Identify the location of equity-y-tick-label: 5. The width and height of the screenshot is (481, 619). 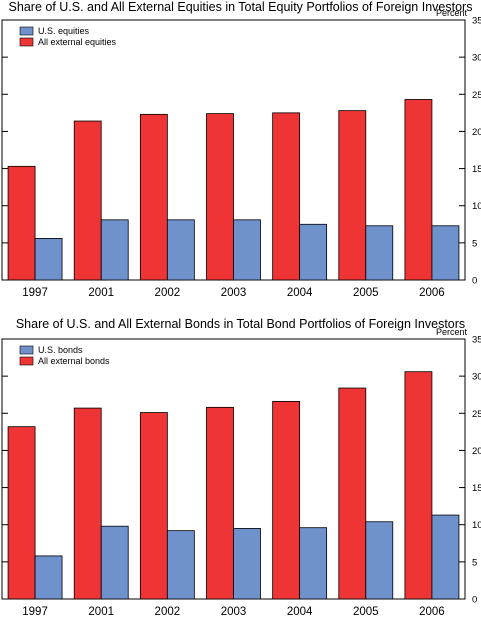
(474, 243).